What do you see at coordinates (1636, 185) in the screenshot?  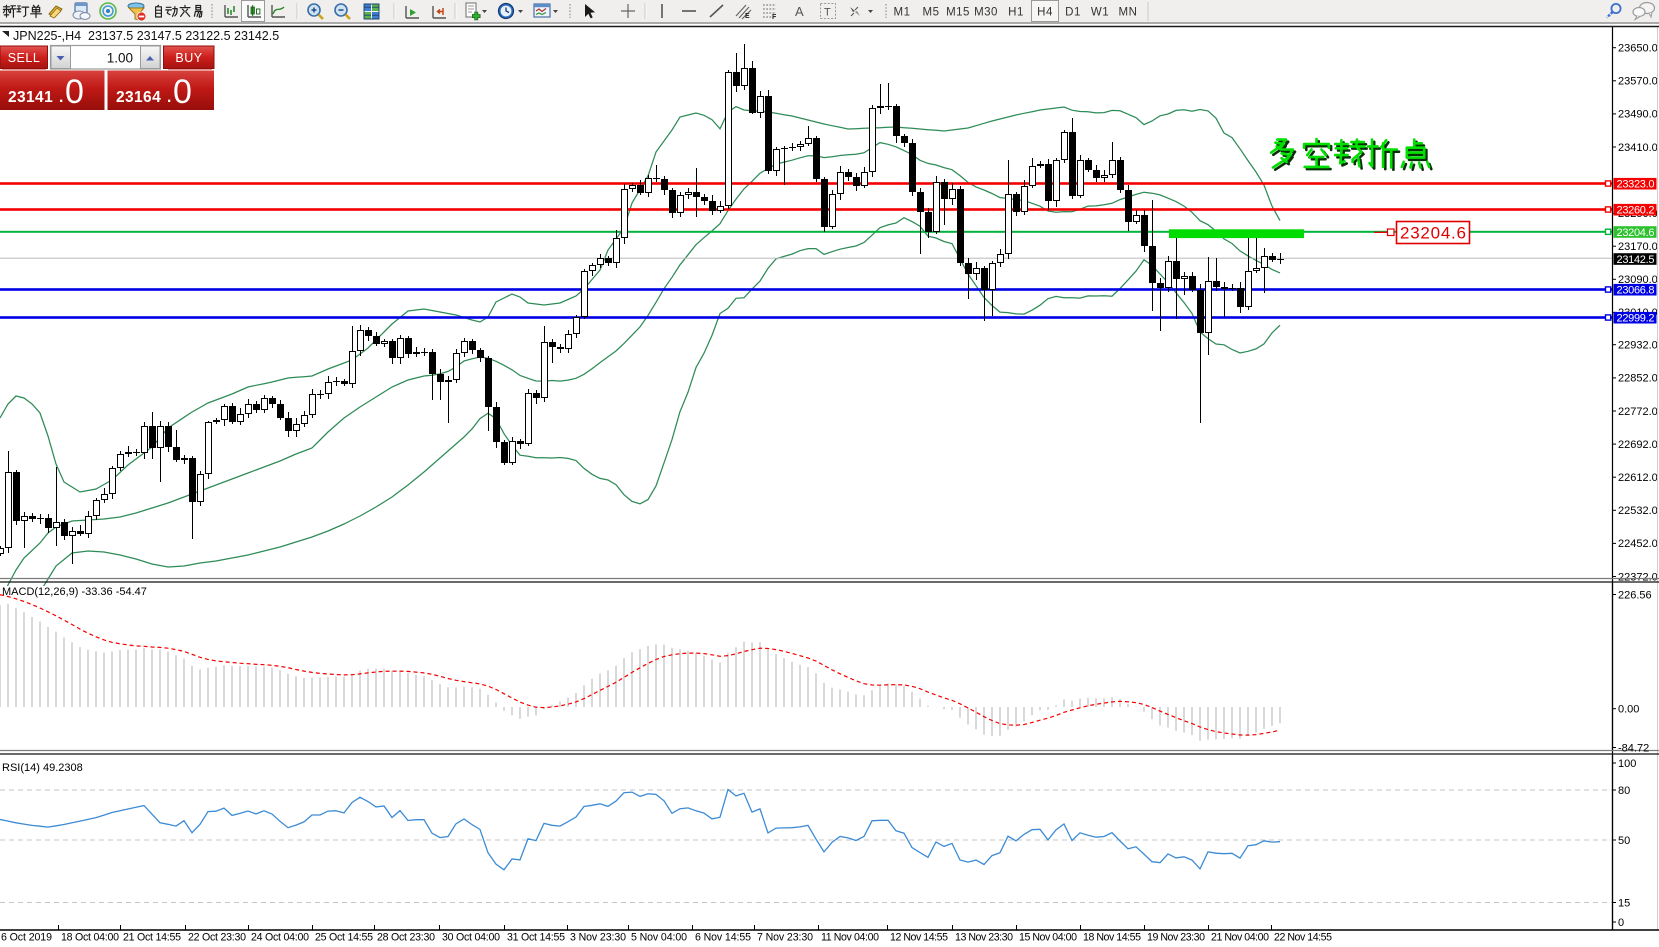 I see `svg-text: 23323.0` at bounding box center [1636, 185].